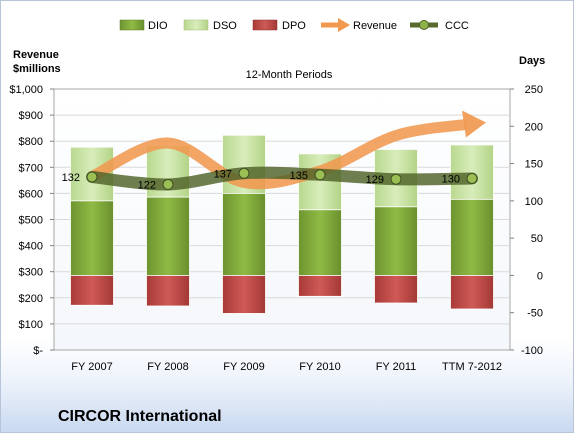 The height and width of the screenshot is (434, 574). What do you see at coordinates (243, 367) in the screenshot?
I see `category-label: FY 2009` at bounding box center [243, 367].